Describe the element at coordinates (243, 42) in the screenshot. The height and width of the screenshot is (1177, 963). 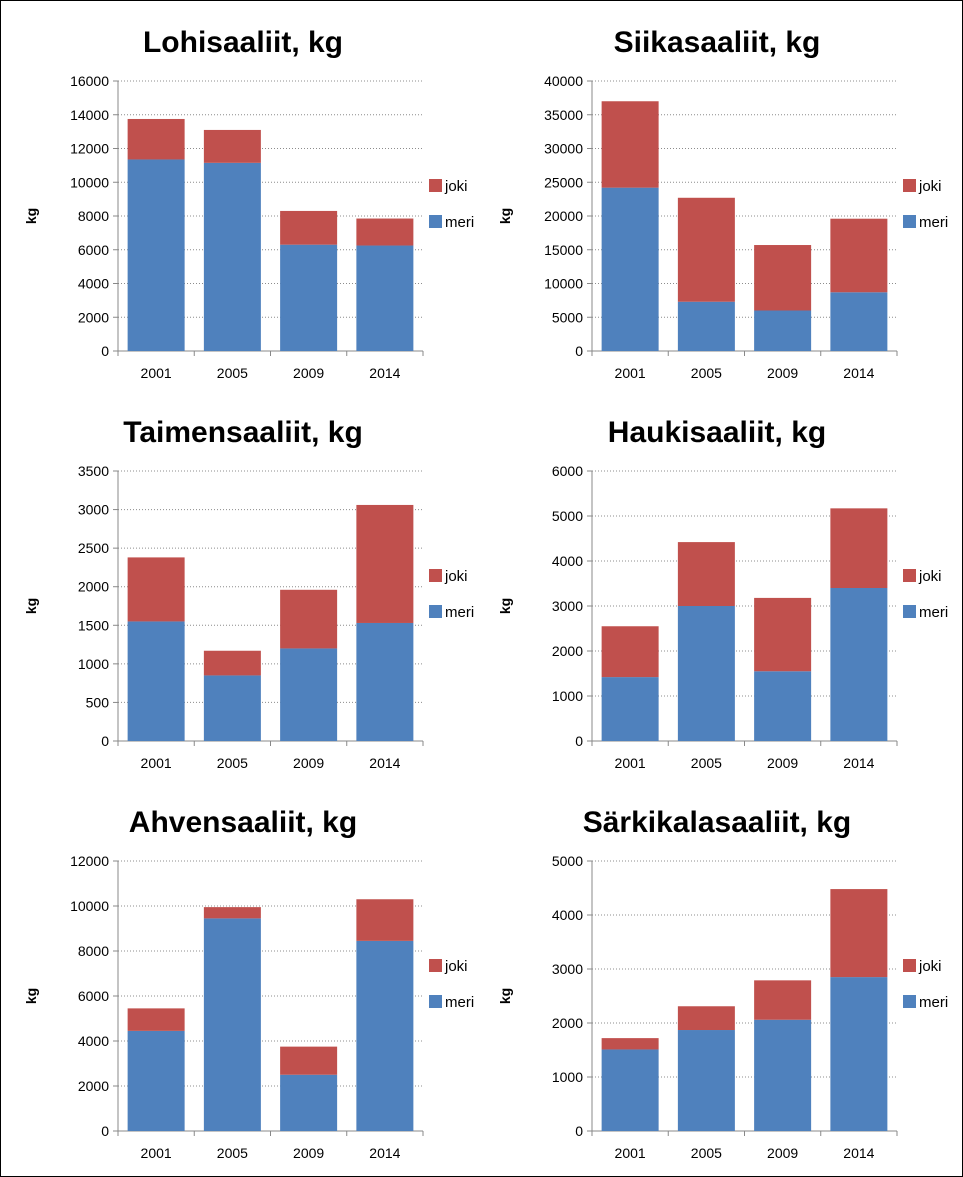
I see `chart-title: Lohisaaliit, kg` at that location.